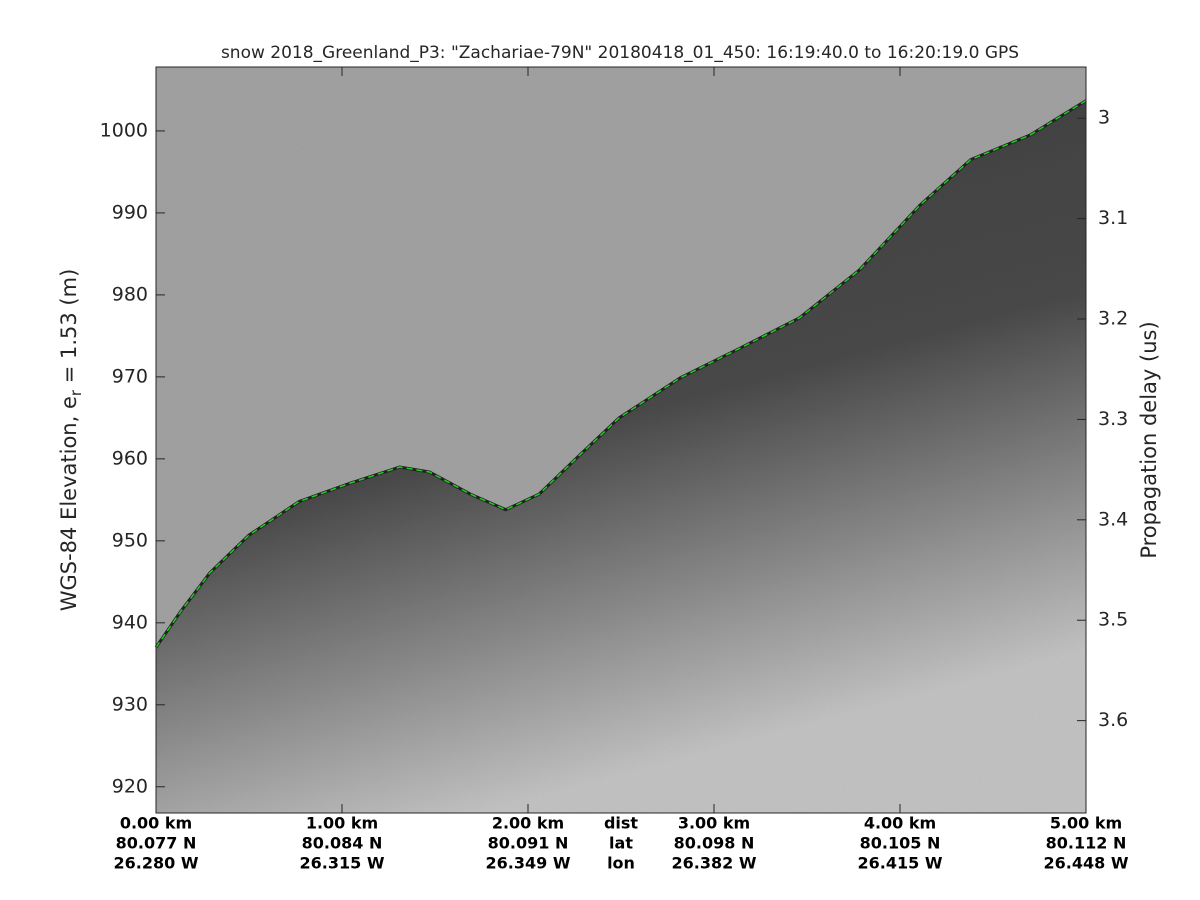  Describe the element at coordinates (1104, 118) in the screenshot. I see `y2-tick-label: 3` at that location.